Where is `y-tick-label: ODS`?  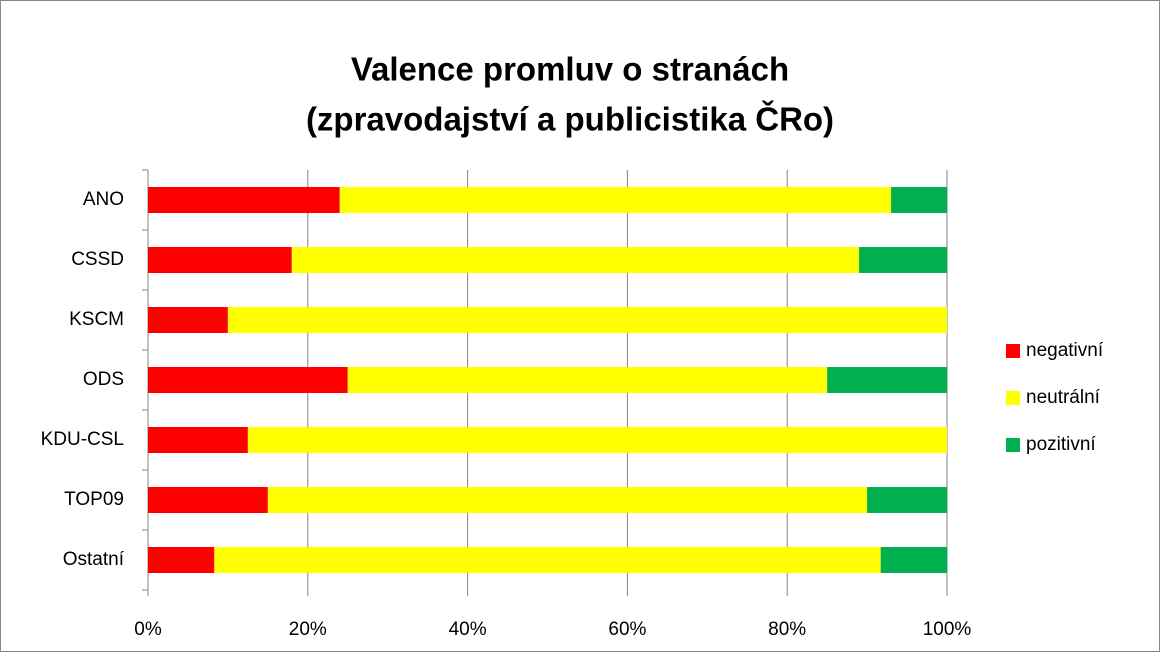
y-tick-label: ODS is located at coordinates (103, 379).